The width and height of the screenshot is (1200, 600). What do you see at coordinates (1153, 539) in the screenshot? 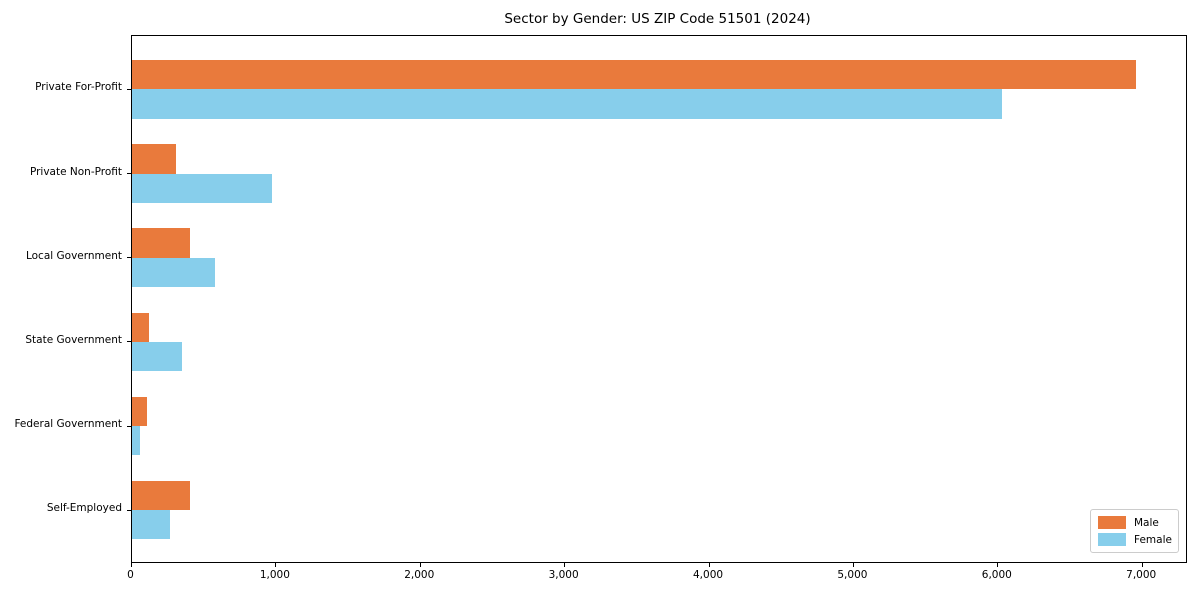
I see `legend-label-female: Female` at bounding box center [1153, 539].